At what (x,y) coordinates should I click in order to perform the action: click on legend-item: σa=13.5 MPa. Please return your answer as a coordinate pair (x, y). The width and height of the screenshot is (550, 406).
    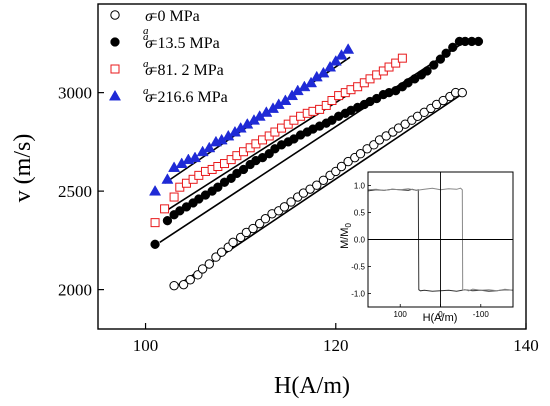
    Looking at the image, I should click on (165, 41).